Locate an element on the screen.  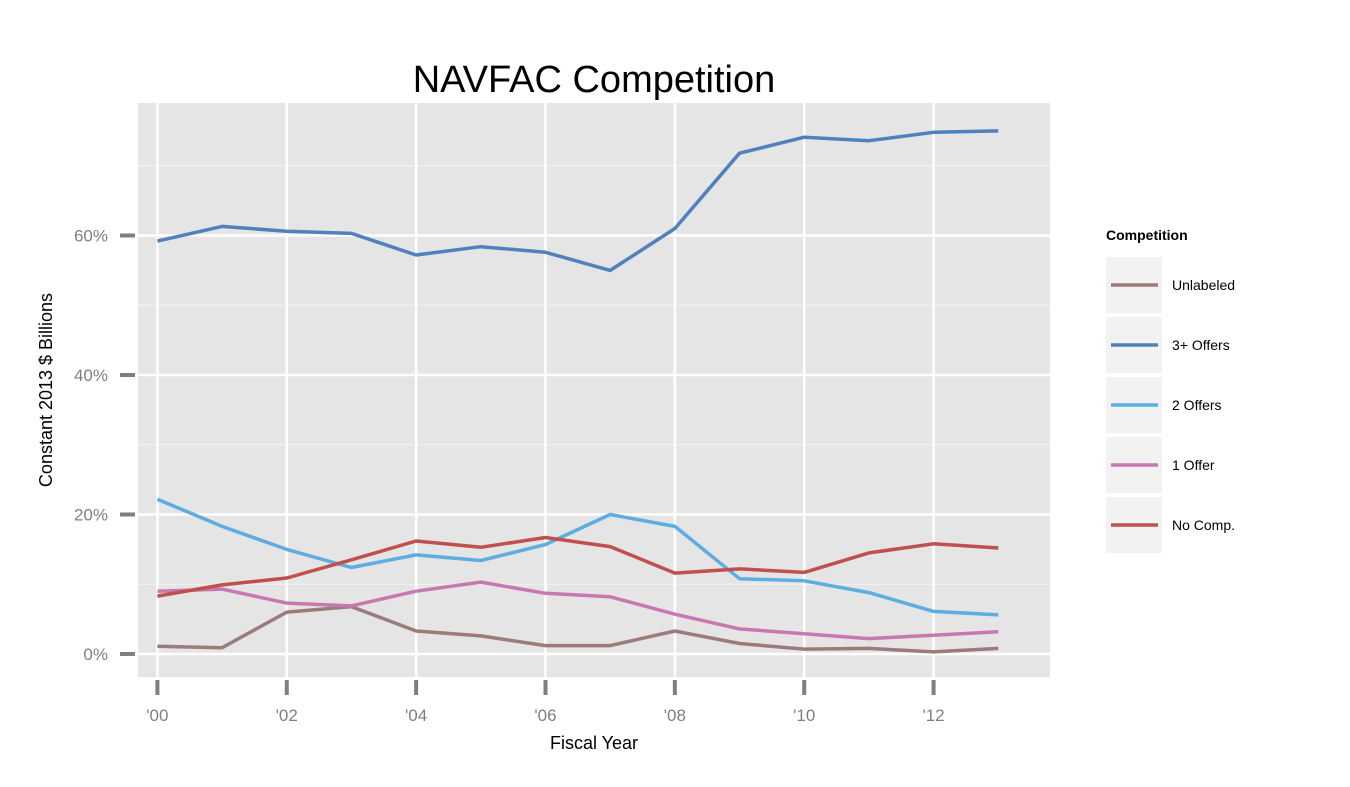
y-axis-title: Constant 2013 $ Billions is located at coordinates (46, 390).